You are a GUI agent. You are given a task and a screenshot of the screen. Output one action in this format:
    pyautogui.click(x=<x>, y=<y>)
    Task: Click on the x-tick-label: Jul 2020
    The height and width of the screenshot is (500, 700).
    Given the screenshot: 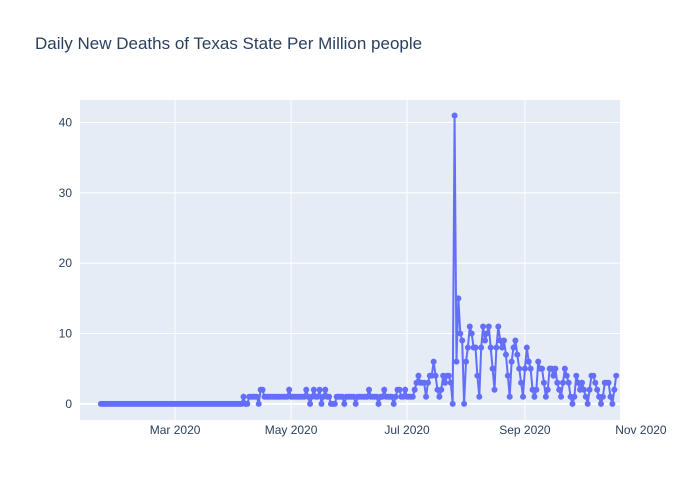 What is the action you would take?
    pyautogui.click(x=407, y=430)
    